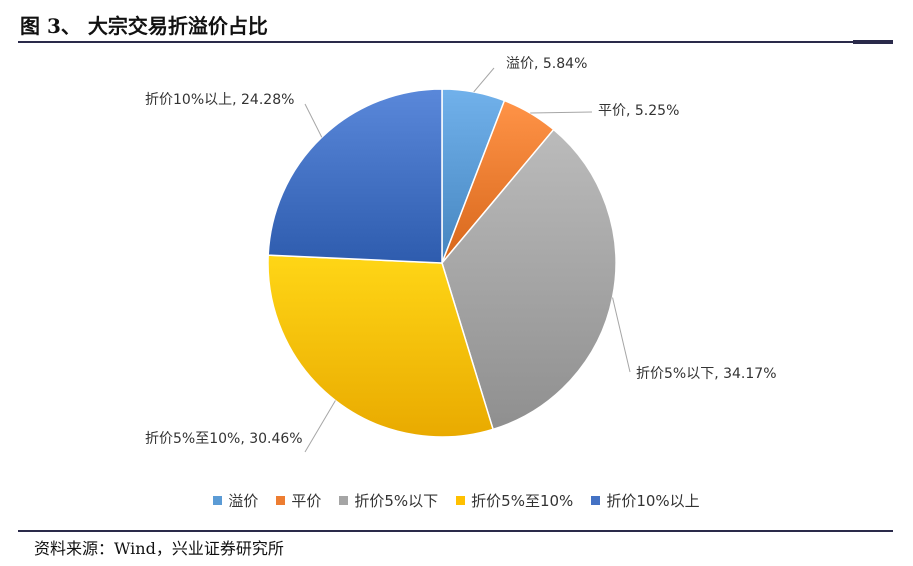 Image resolution: width=913 pixels, height=566 pixels. I want to click on legend-label-4: 折价5%至10%, so click(522, 501).